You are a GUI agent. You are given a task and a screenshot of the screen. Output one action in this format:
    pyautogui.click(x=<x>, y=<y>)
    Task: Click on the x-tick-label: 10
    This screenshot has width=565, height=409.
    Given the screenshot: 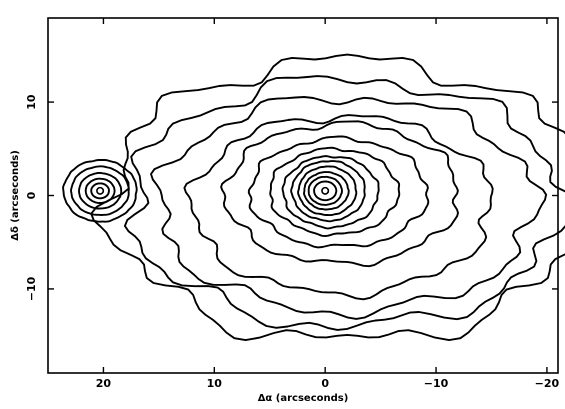 What is the action you would take?
    pyautogui.click(x=215, y=383)
    